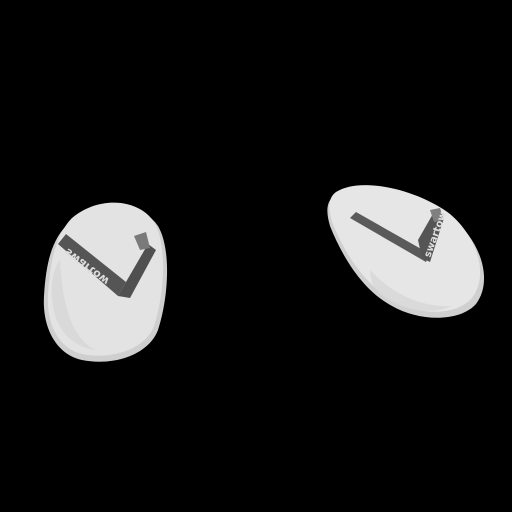  What do you see at coordinates (142, 241) in the screenshot?
I see `left-strap-post` at bounding box center [142, 241].